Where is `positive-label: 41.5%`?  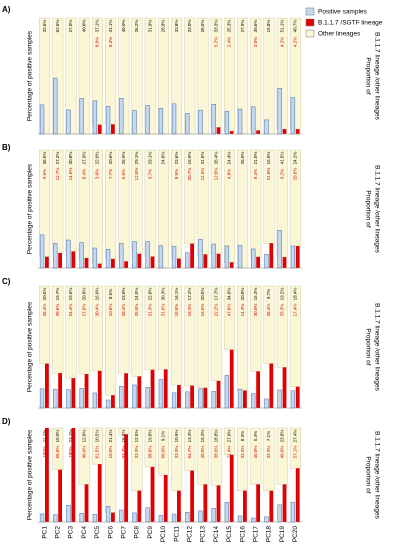
positive-label: 41.5% is located at coordinates (281, 158).